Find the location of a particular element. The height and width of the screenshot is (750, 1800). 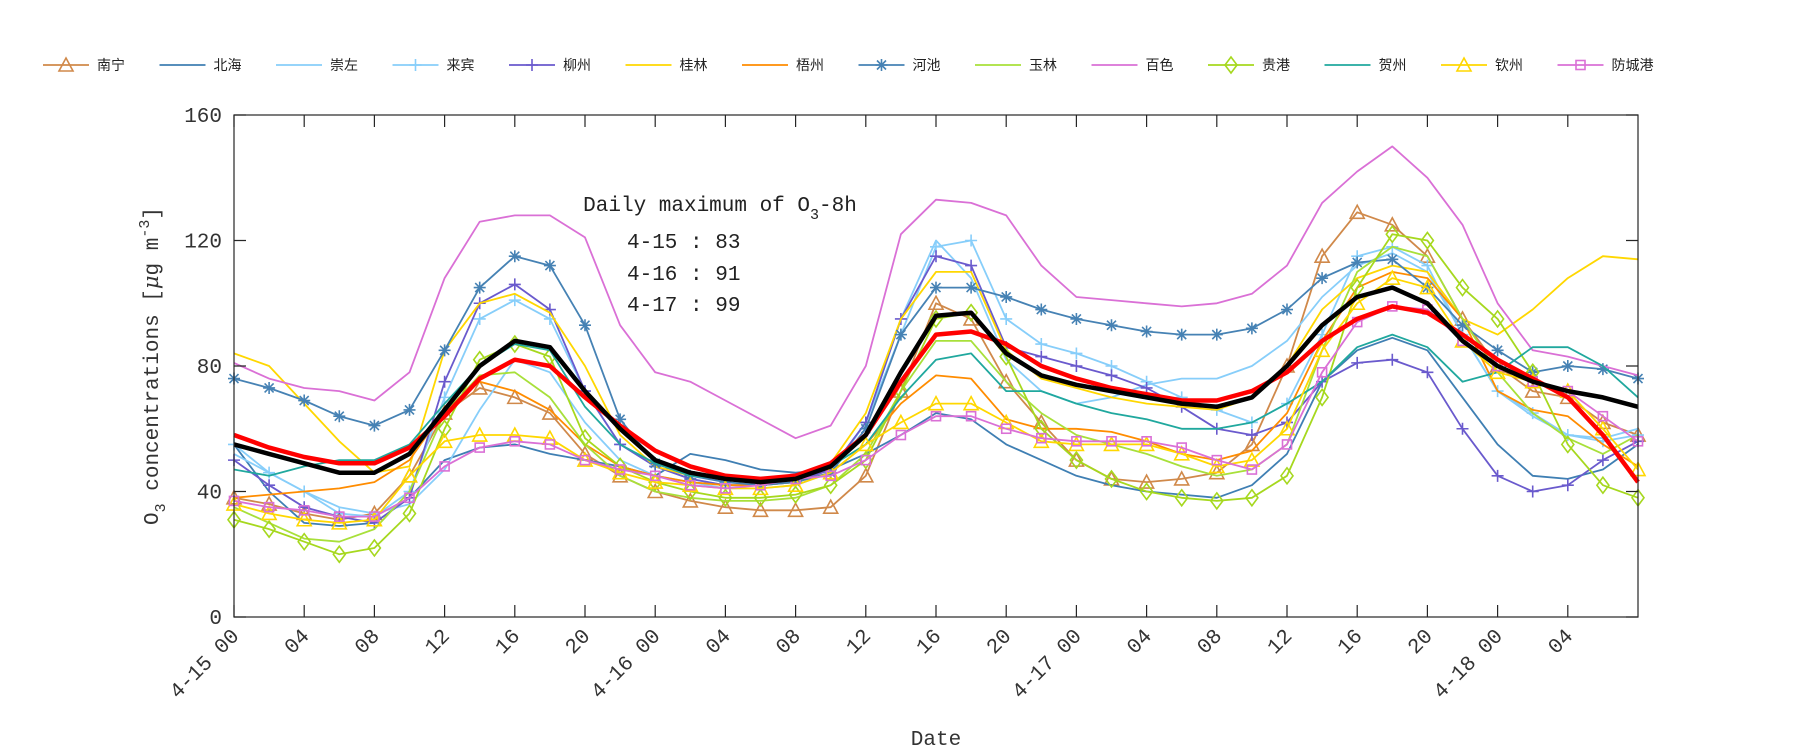

legend-label: 贺州 is located at coordinates (1393, 66).